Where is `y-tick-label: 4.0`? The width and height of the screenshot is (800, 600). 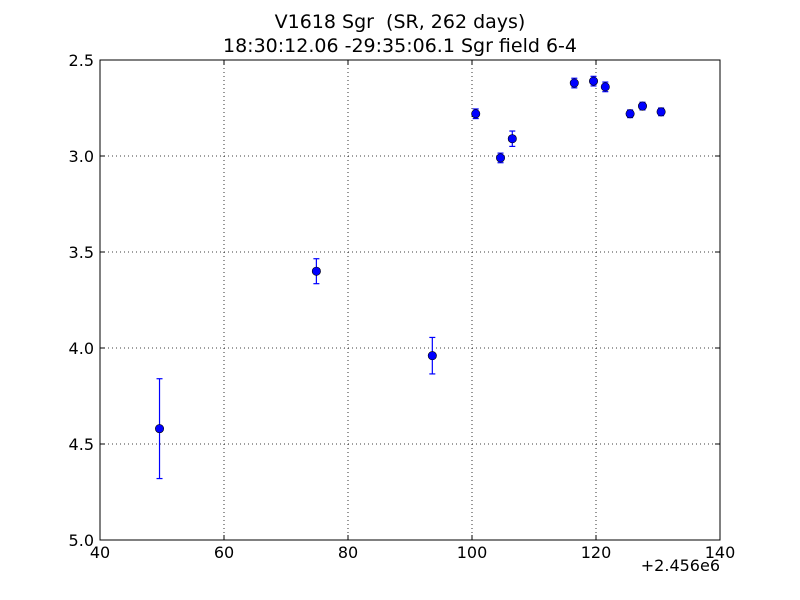 y-tick-label: 4.0 is located at coordinates (81, 348).